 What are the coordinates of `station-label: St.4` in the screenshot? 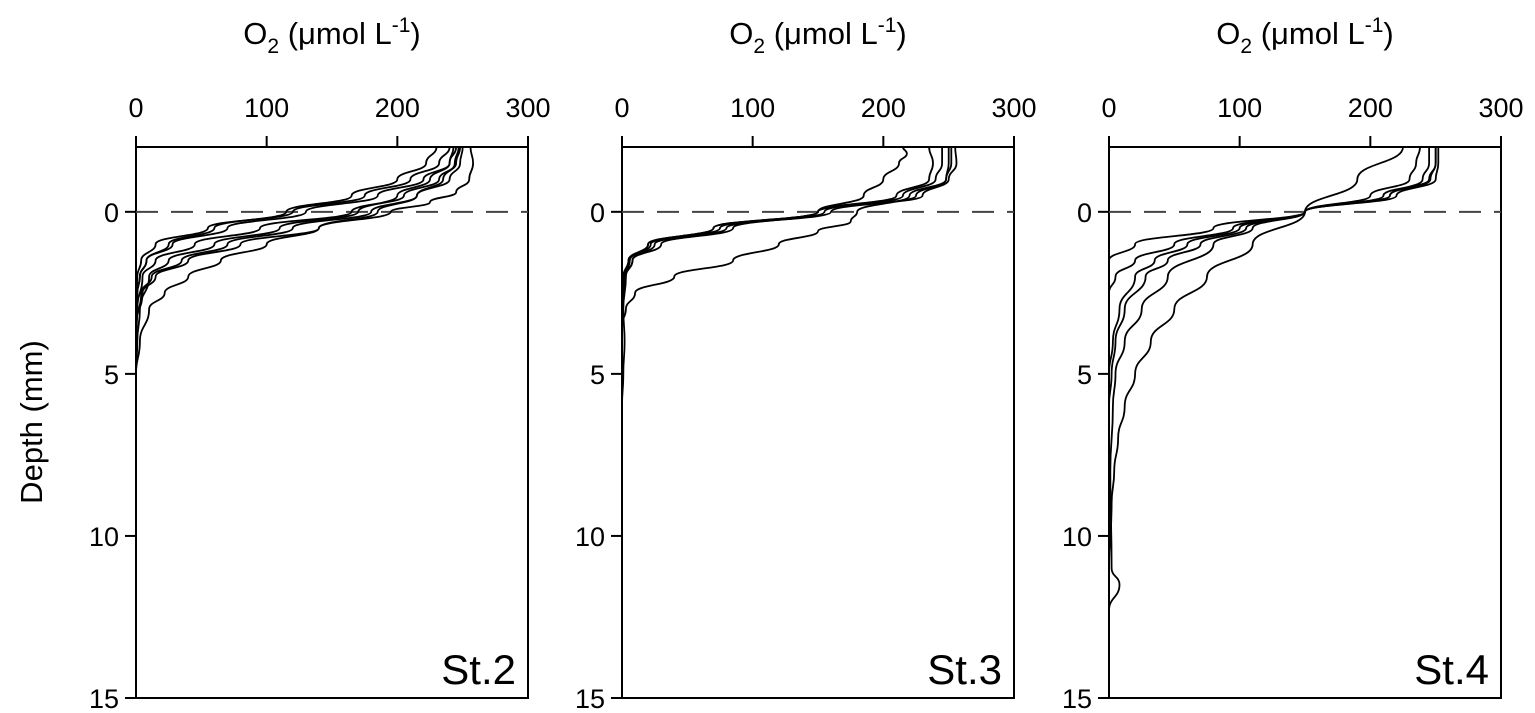 It's located at (1451, 669).